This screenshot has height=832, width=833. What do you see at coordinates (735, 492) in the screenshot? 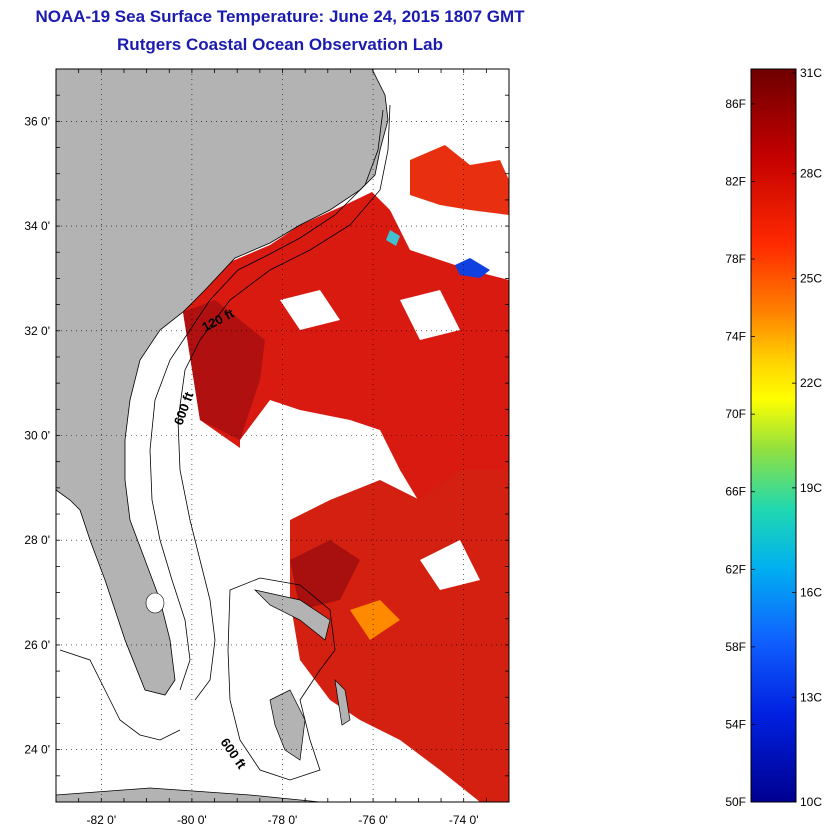
I see `colorbar-f-label: 66F` at bounding box center [735, 492].